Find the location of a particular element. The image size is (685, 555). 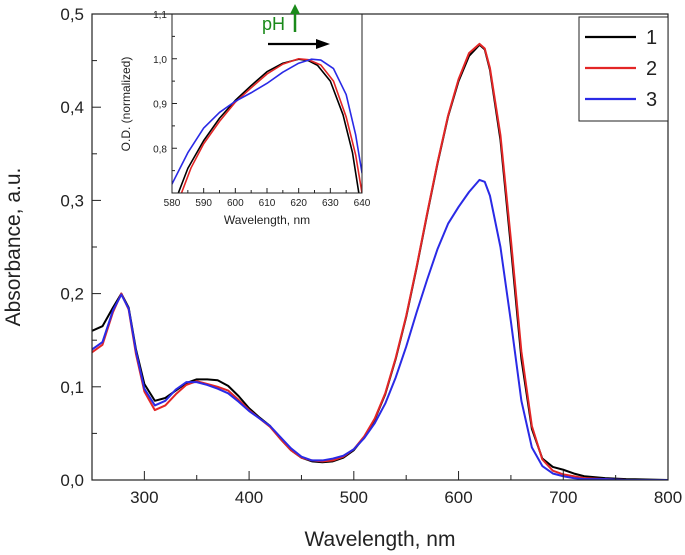

main-x-ticks: 300 400 500 600 700 800 is located at coordinates (386, 489).